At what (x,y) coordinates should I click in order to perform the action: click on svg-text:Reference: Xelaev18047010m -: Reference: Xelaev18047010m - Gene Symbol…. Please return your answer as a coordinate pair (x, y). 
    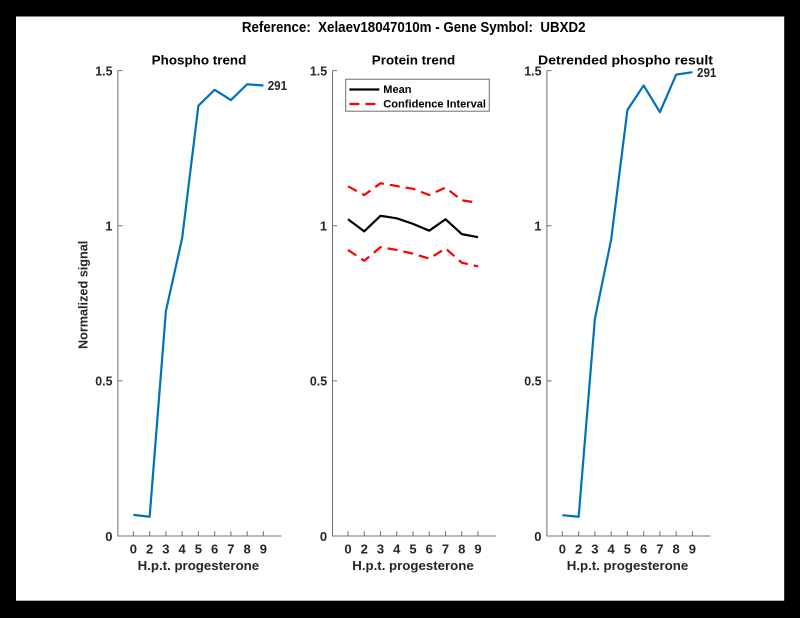
    Looking at the image, I should click on (414, 27).